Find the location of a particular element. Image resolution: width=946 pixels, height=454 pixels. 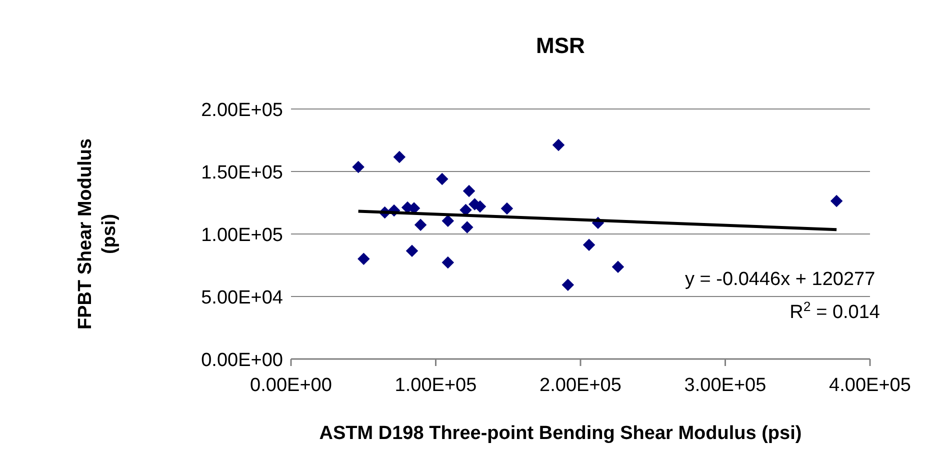

x-tick-label: 3.00E+05 is located at coordinates (725, 385).